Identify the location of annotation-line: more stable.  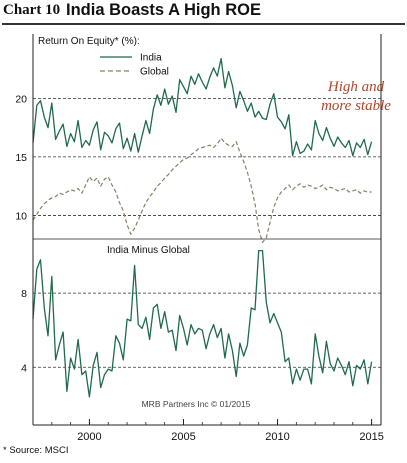
(356, 106).